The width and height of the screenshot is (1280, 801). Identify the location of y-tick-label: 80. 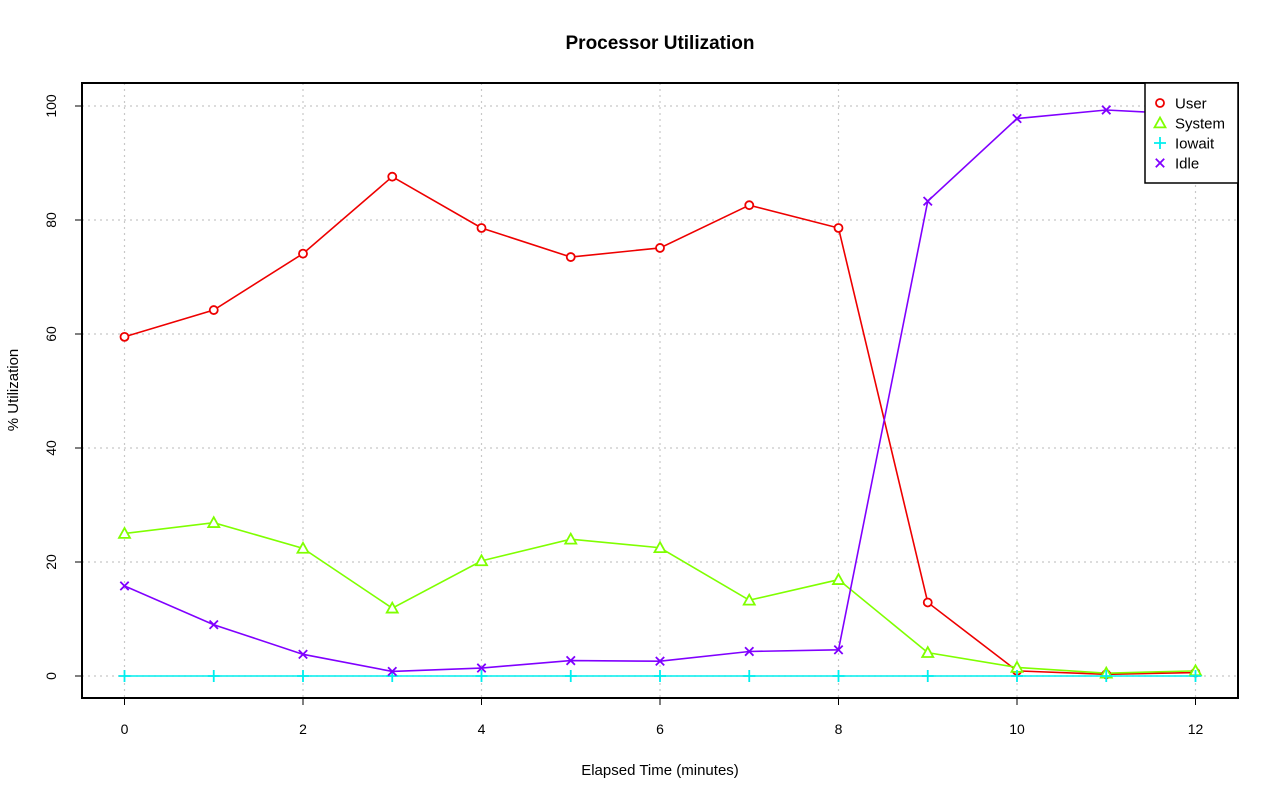
(51, 220).